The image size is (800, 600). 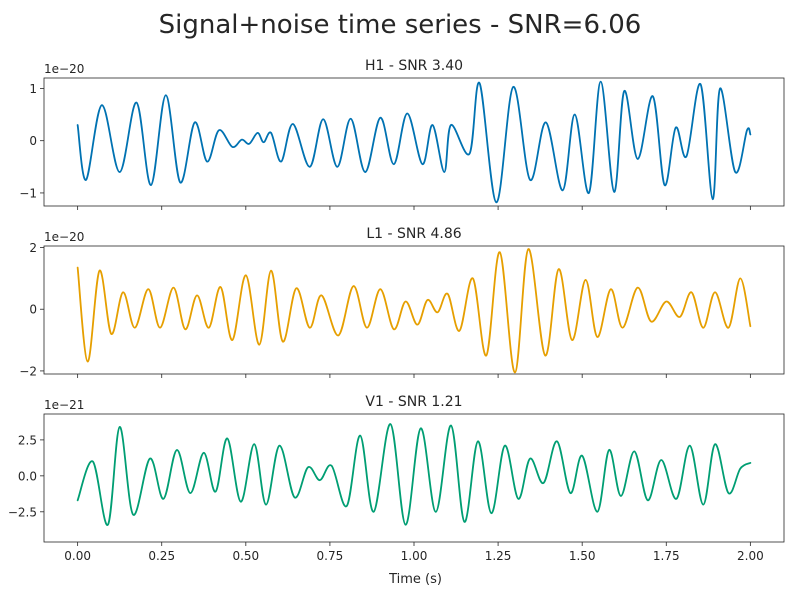 I want to click on v1-series-line, so click(x=414, y=474).